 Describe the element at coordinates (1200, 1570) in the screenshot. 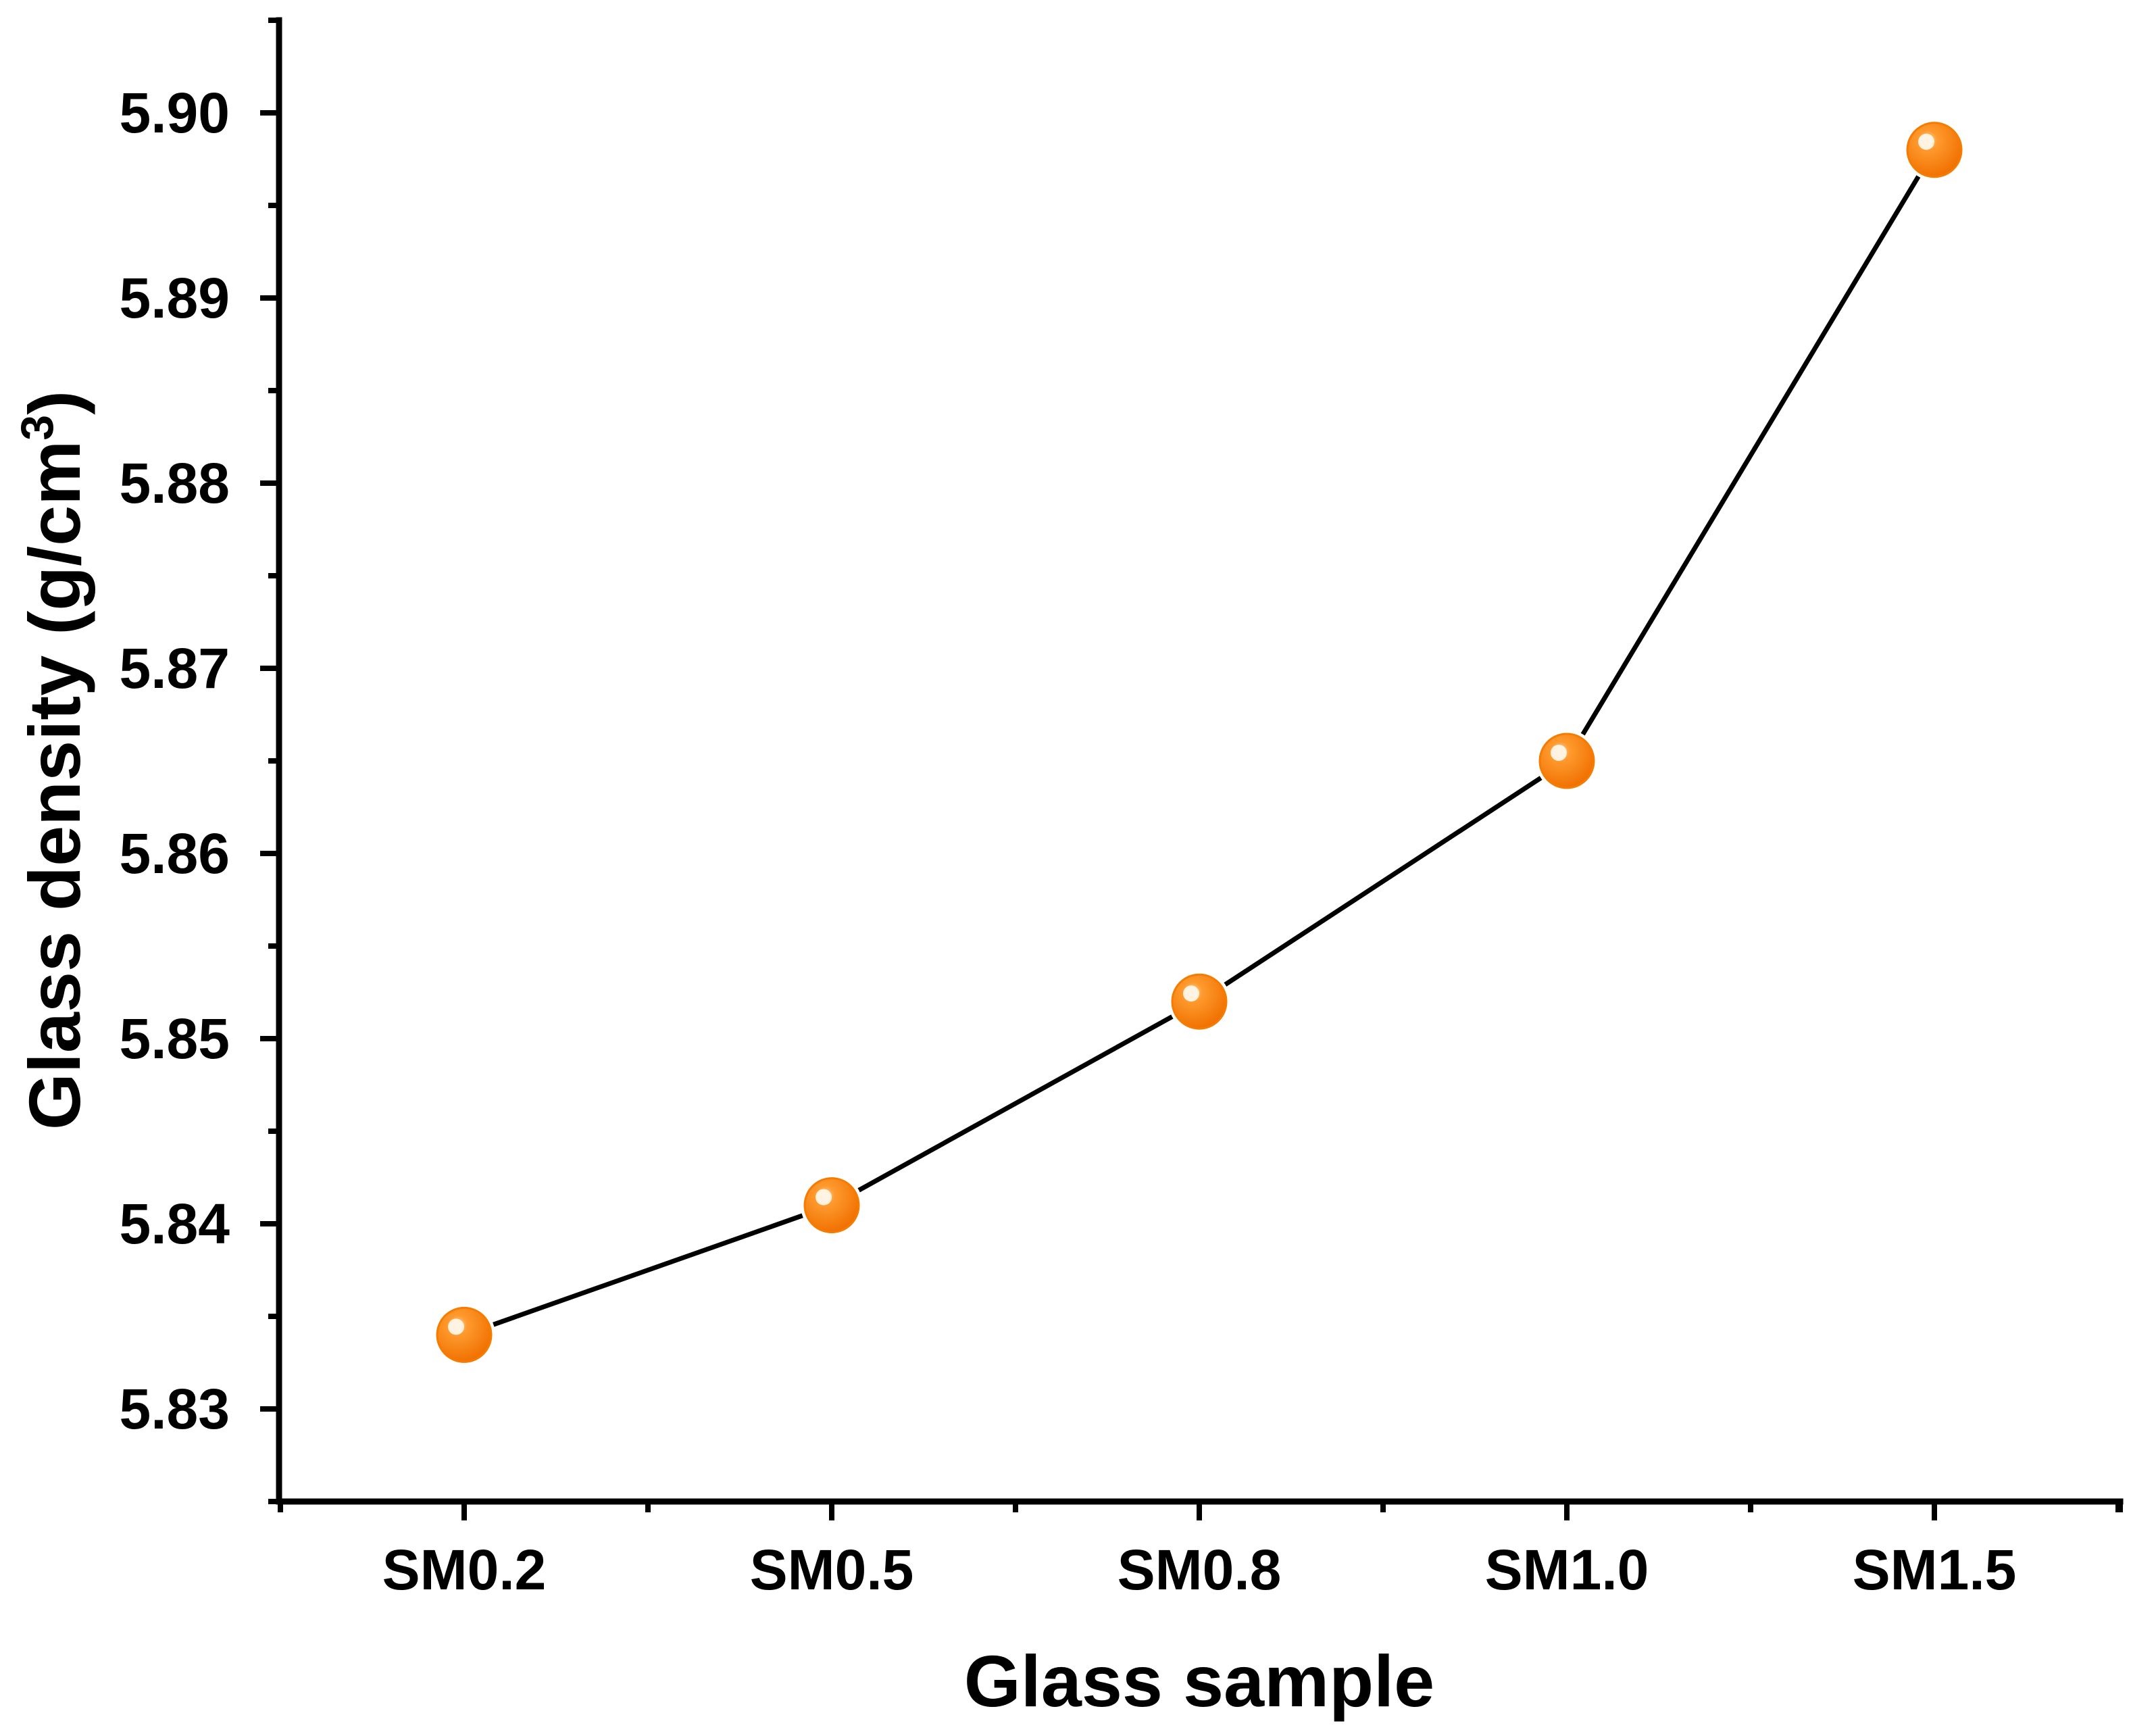

I see `x-tick-label: SM0.8` at that location.